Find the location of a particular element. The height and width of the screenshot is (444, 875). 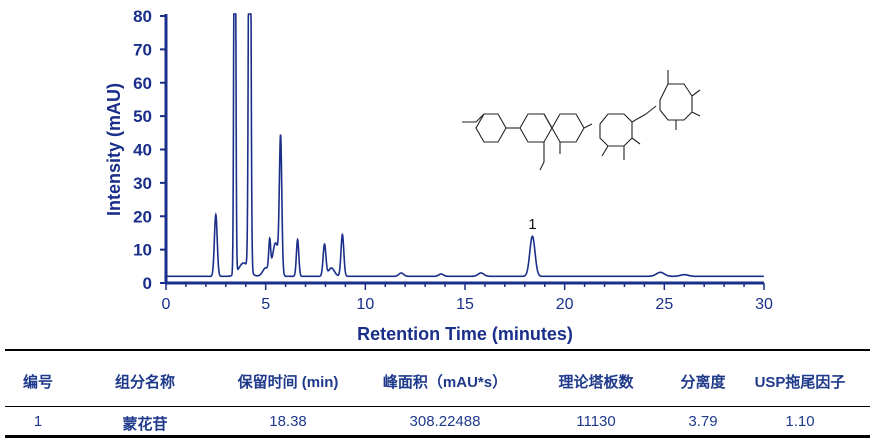

column-header: 理论塔板数 is located at coordinates (596, 382).